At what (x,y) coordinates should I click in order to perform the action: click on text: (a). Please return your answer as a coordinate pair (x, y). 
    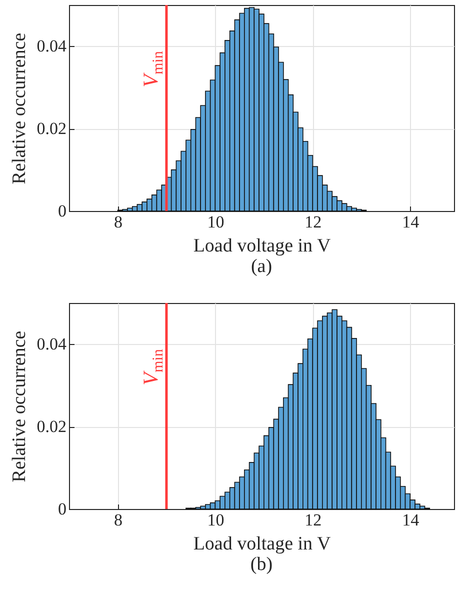
    Looking at the image, I should click on (261, 266).